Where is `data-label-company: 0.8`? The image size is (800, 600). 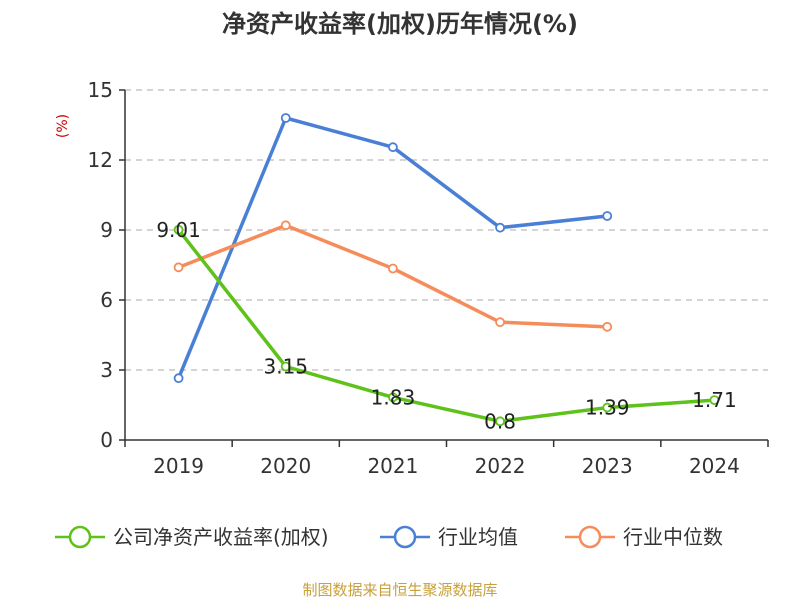 data-label-company: 0.8 is located at coordinates (500, 421).